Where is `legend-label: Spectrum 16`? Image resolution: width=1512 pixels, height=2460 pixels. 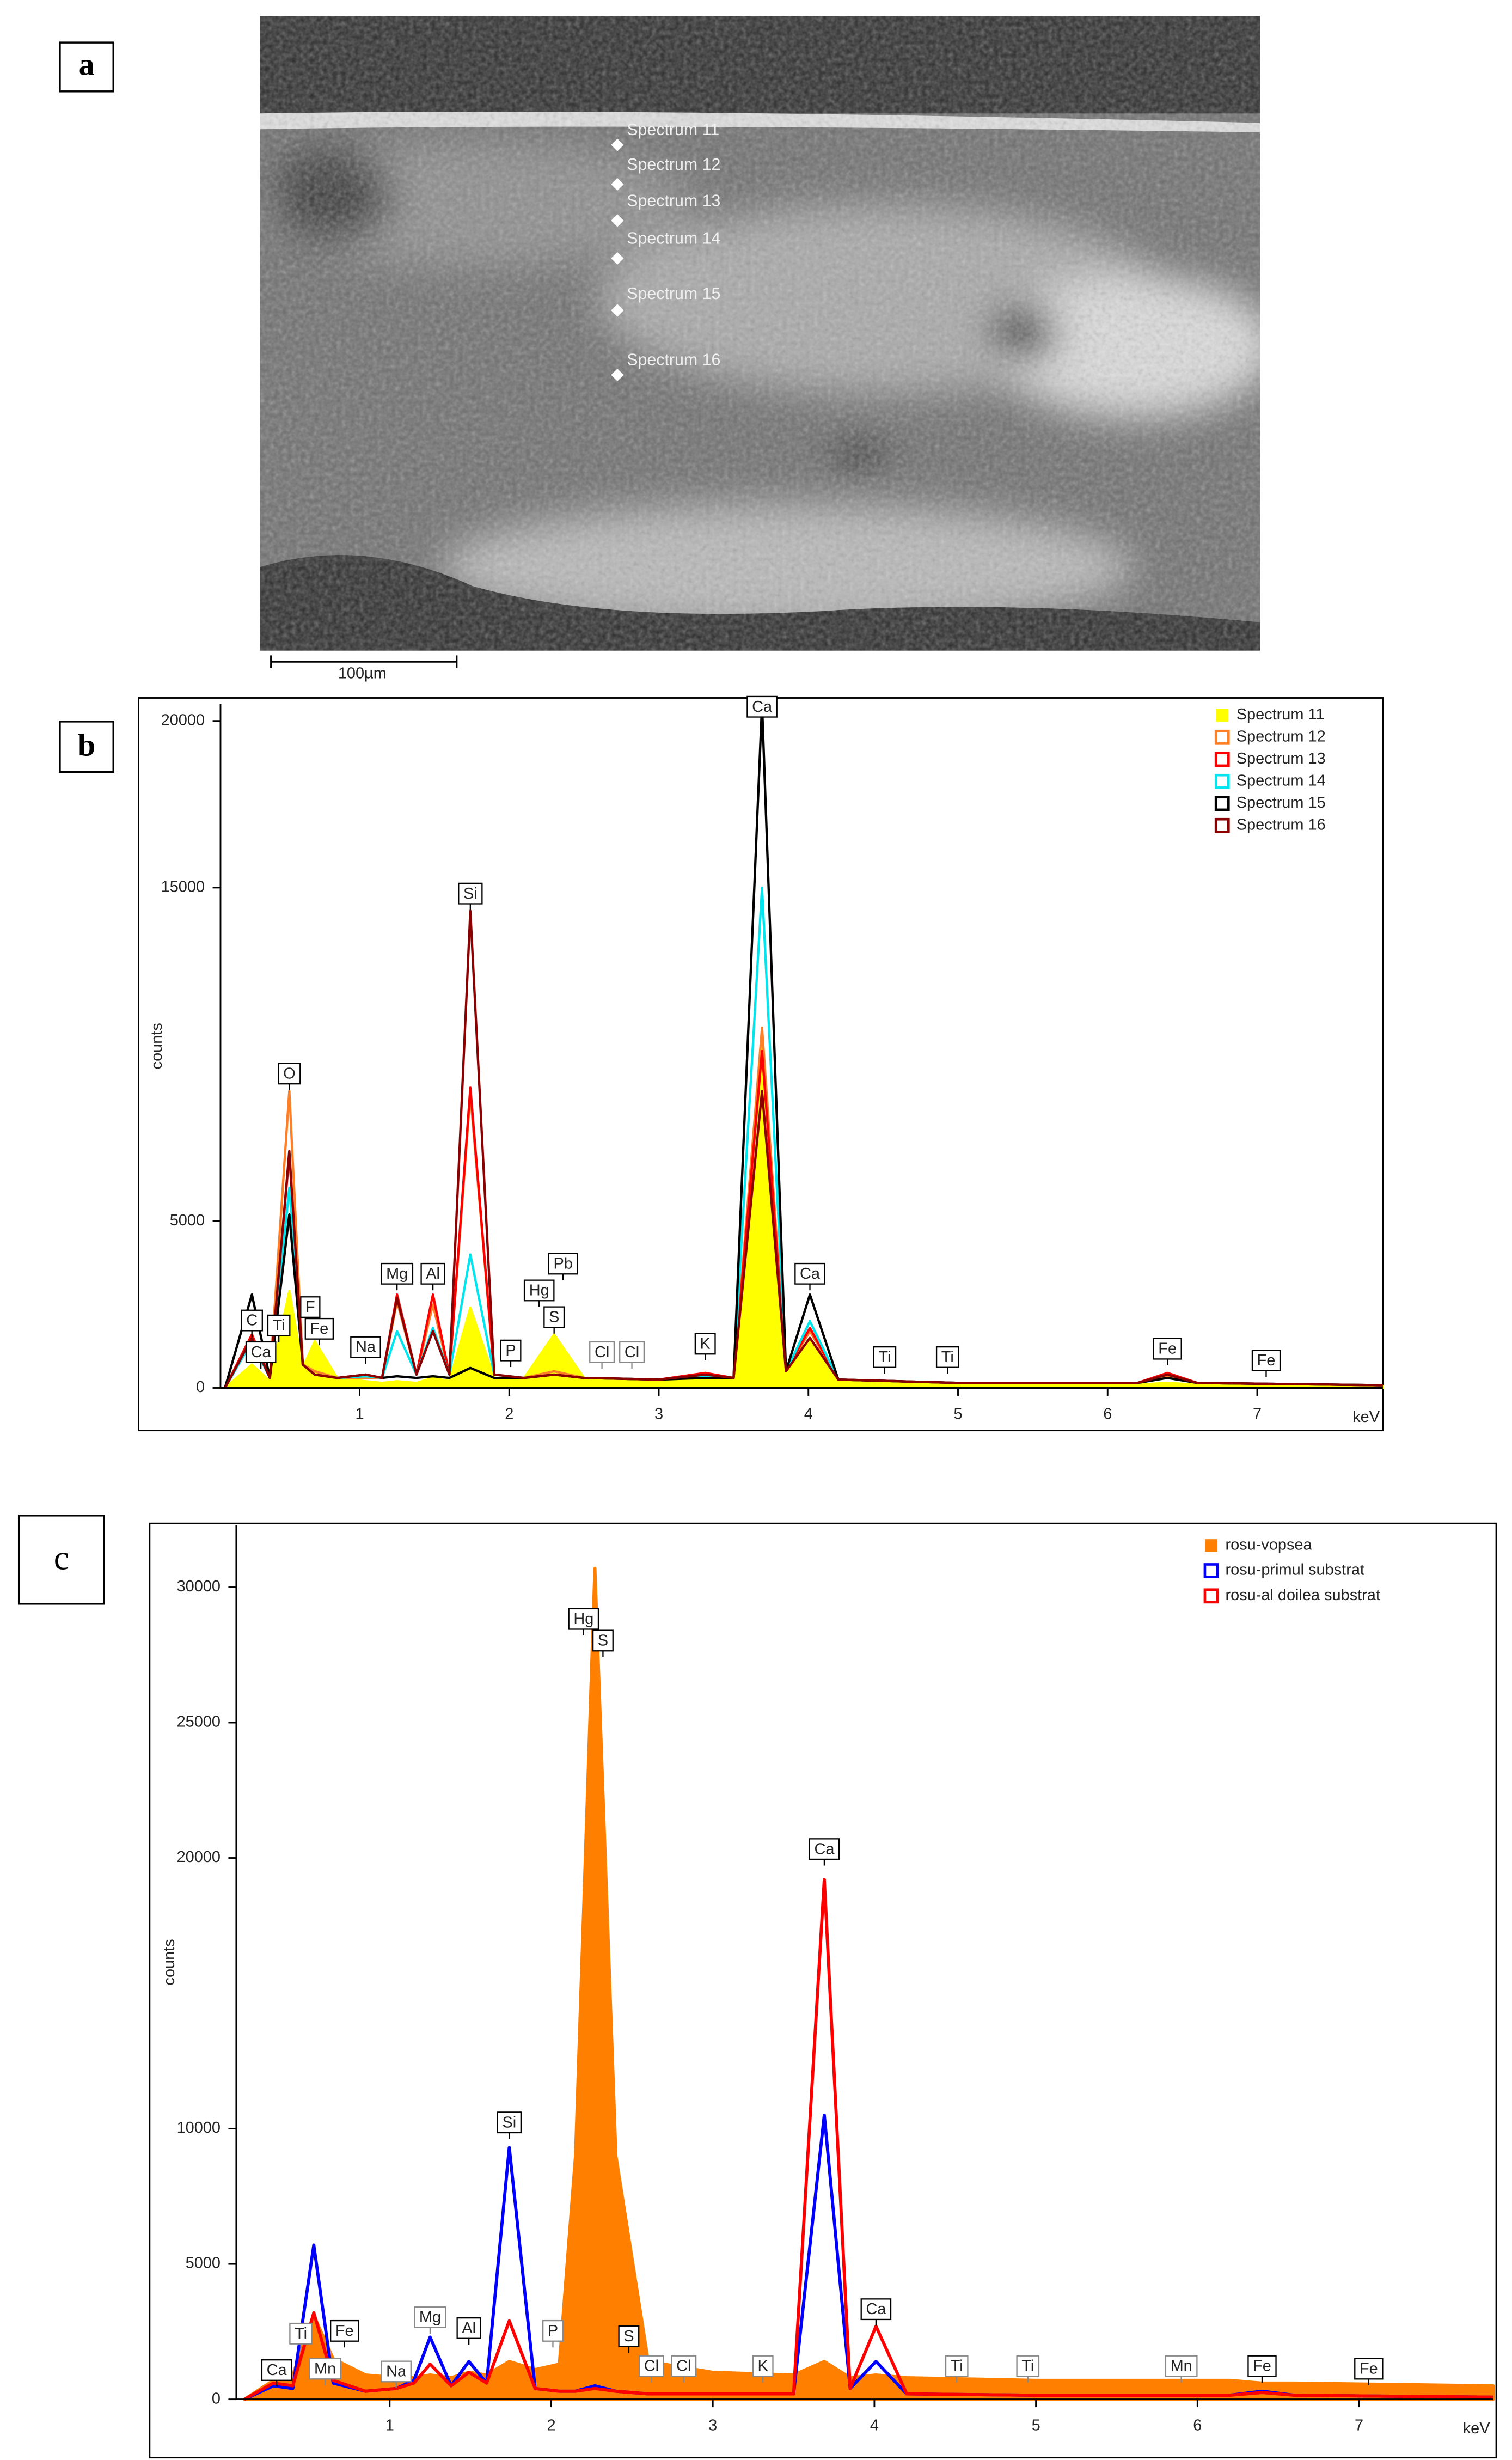 legend-label: Spectrum 16 is located at coordinates (1281, 824).